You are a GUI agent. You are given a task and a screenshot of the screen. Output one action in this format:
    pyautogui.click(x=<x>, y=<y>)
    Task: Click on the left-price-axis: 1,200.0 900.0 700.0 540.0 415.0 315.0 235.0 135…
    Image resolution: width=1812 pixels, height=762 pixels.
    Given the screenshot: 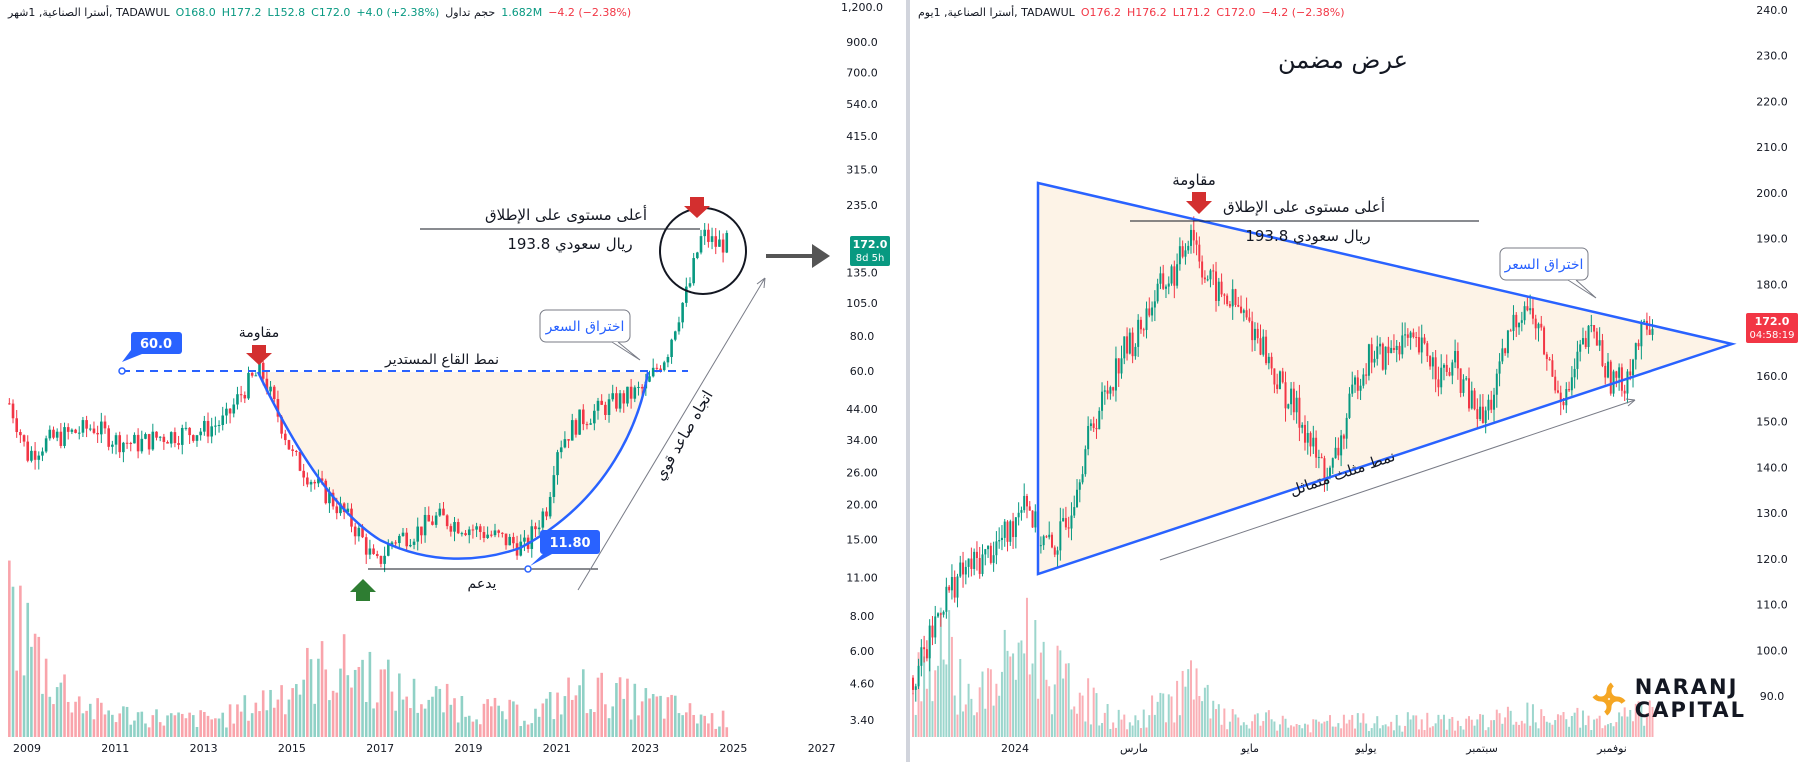 What is the action you would take?
    pyautogui.click(x=862, y=364)
    